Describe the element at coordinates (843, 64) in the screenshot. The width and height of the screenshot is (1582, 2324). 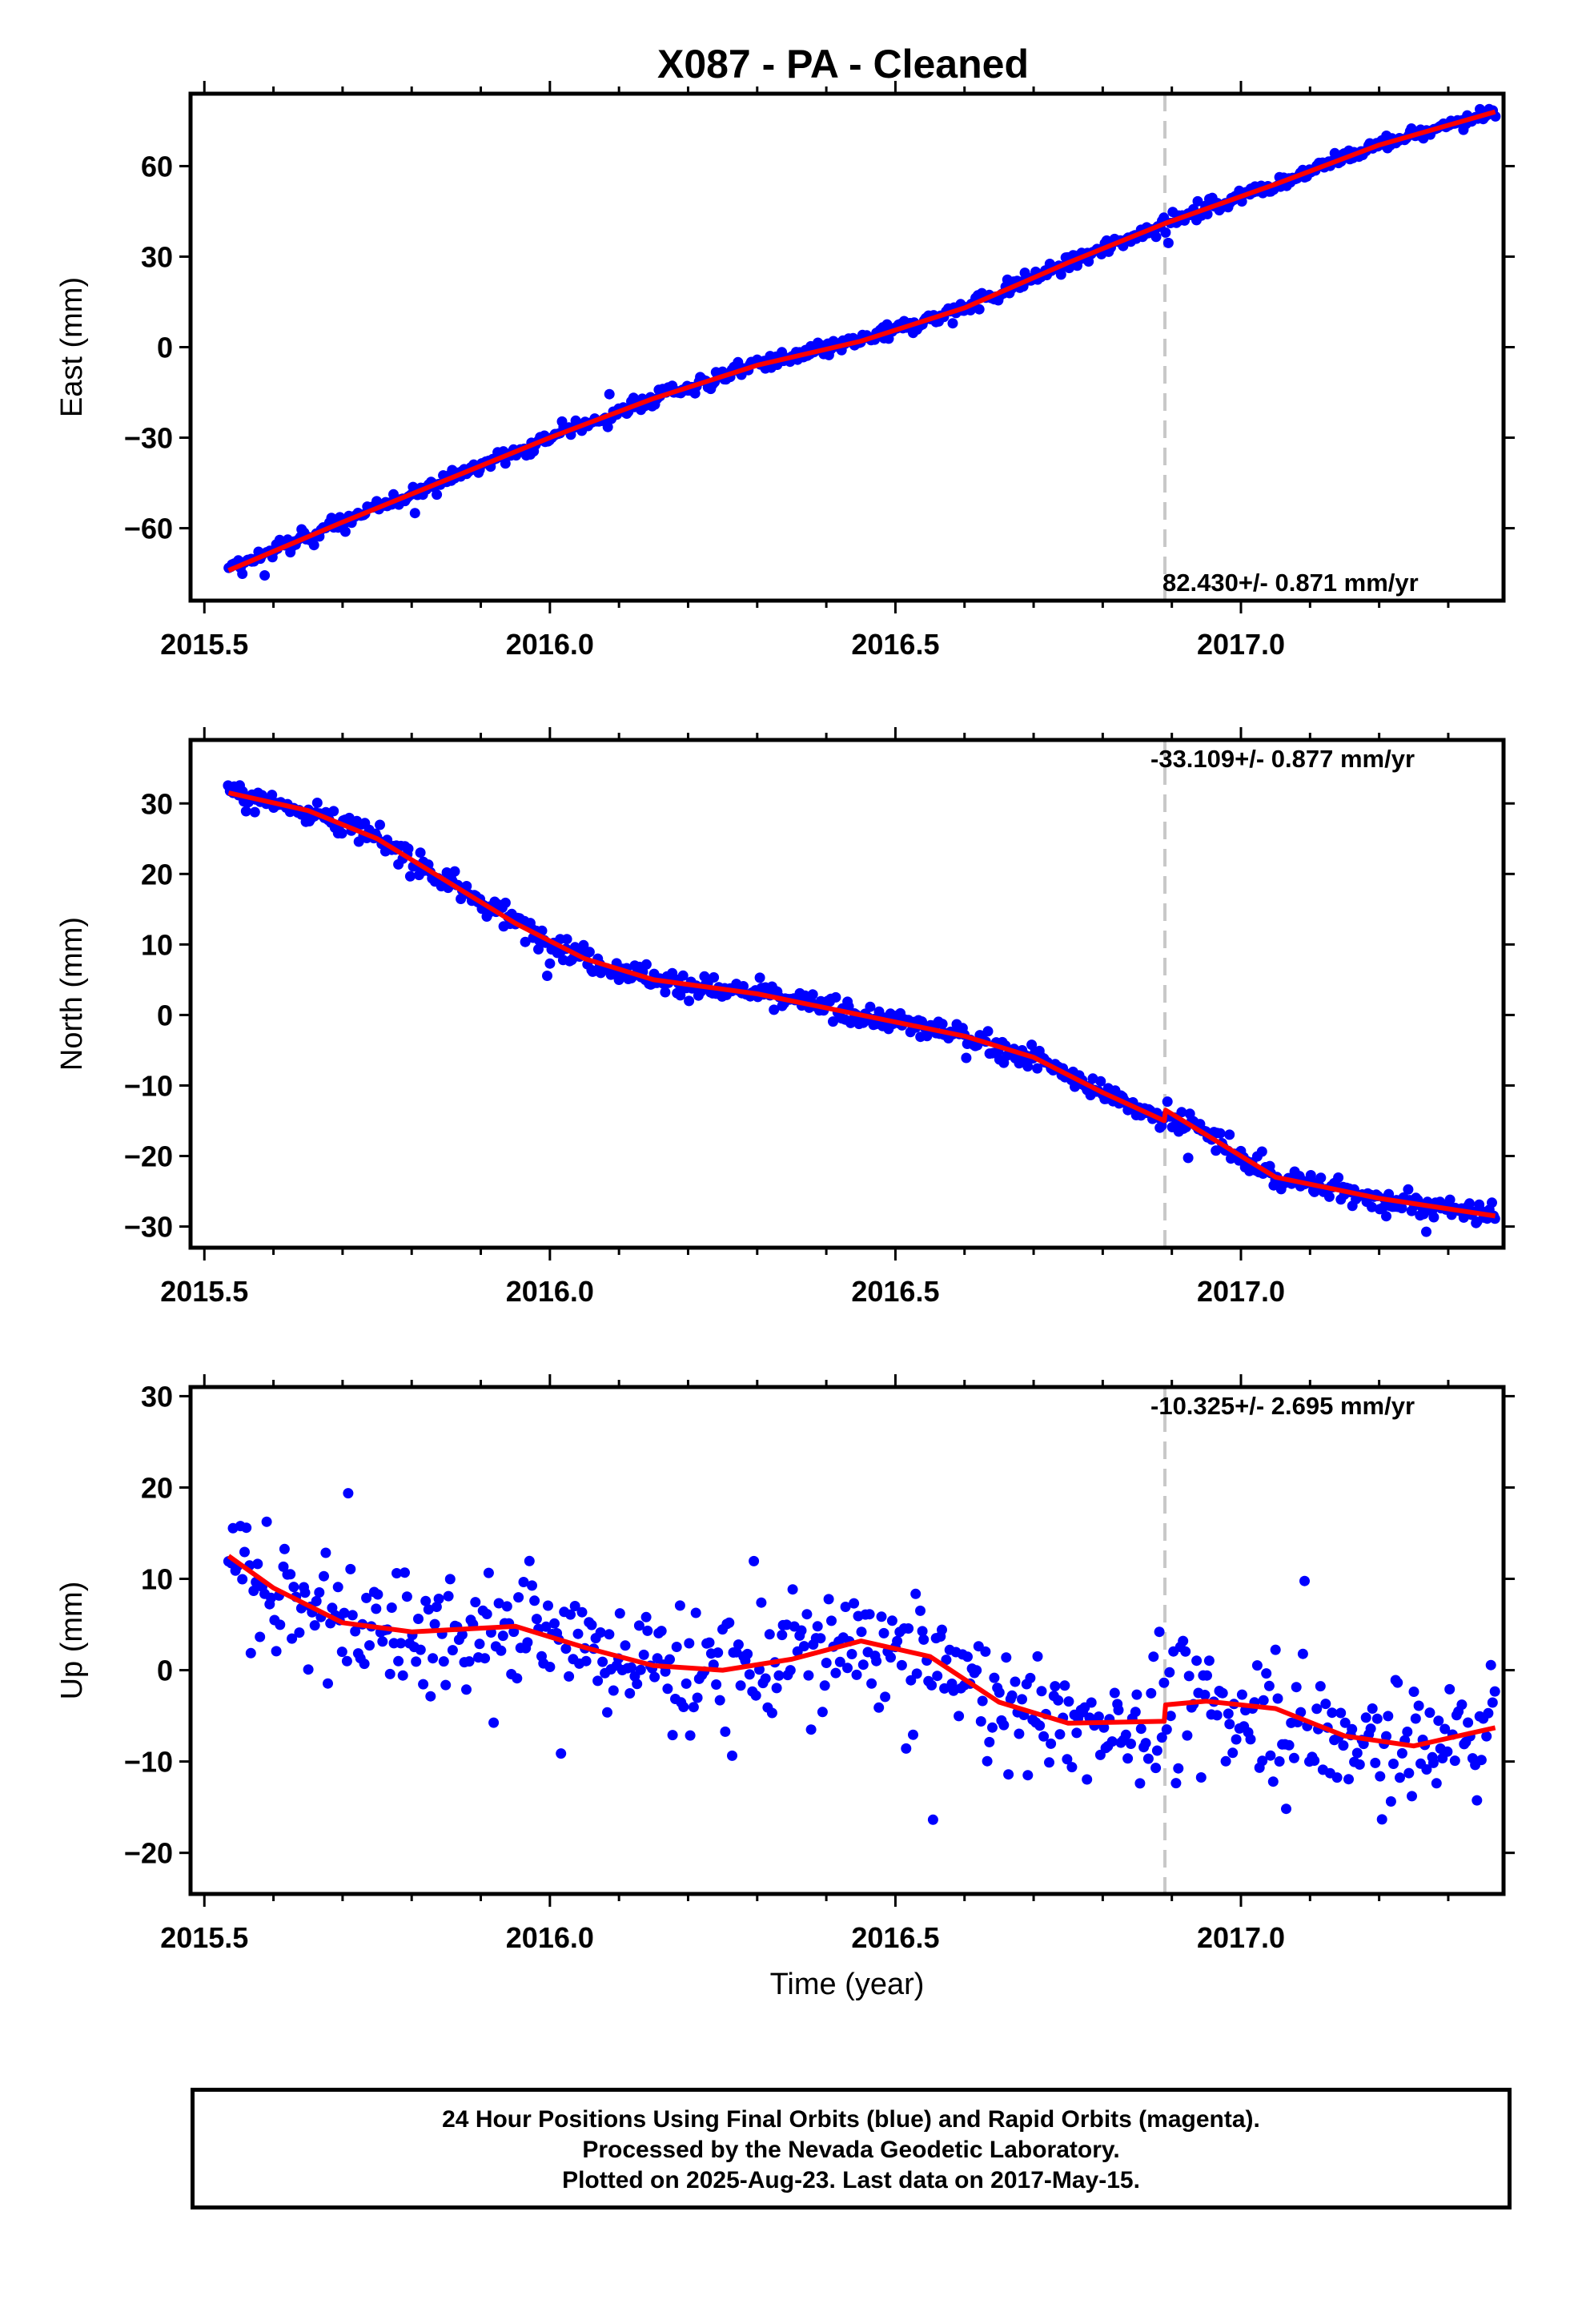
I see `figure-title: X087 - PA - Cleaned` at that location.